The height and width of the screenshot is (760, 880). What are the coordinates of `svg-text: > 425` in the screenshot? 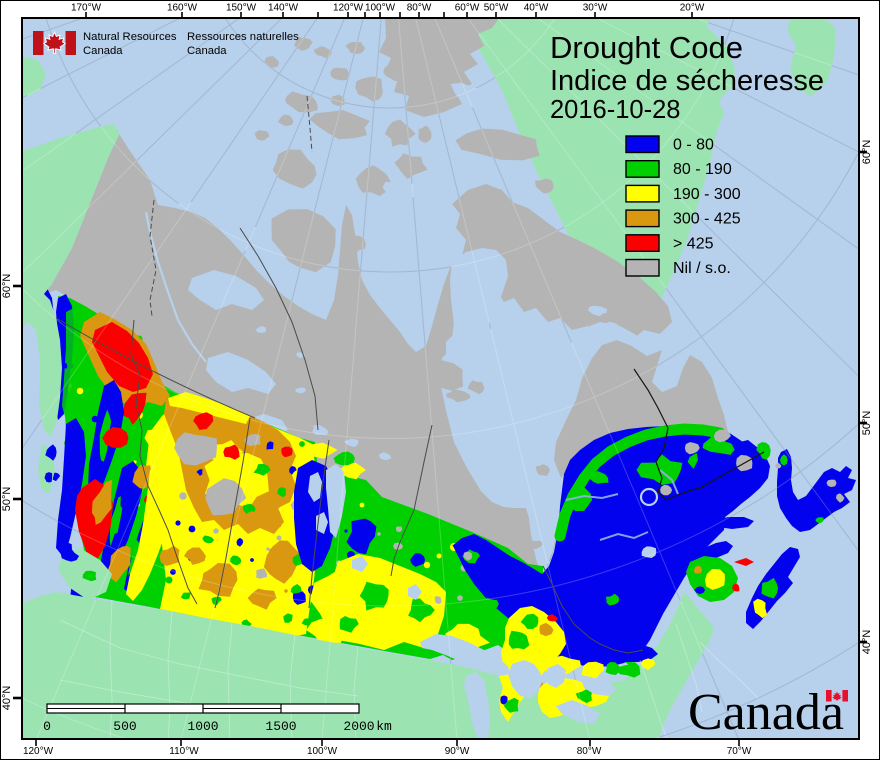 It's located at (693, 243).